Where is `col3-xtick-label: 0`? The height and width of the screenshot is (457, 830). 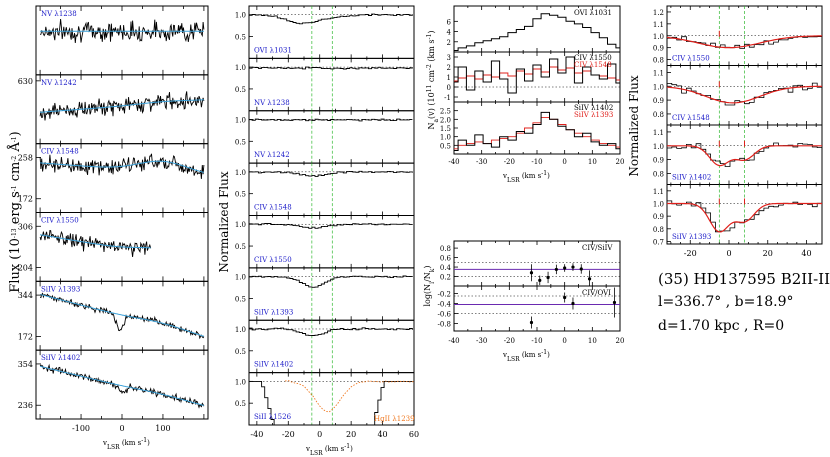
col3-xtick-label: 0 is located at coordinates (564, 162).